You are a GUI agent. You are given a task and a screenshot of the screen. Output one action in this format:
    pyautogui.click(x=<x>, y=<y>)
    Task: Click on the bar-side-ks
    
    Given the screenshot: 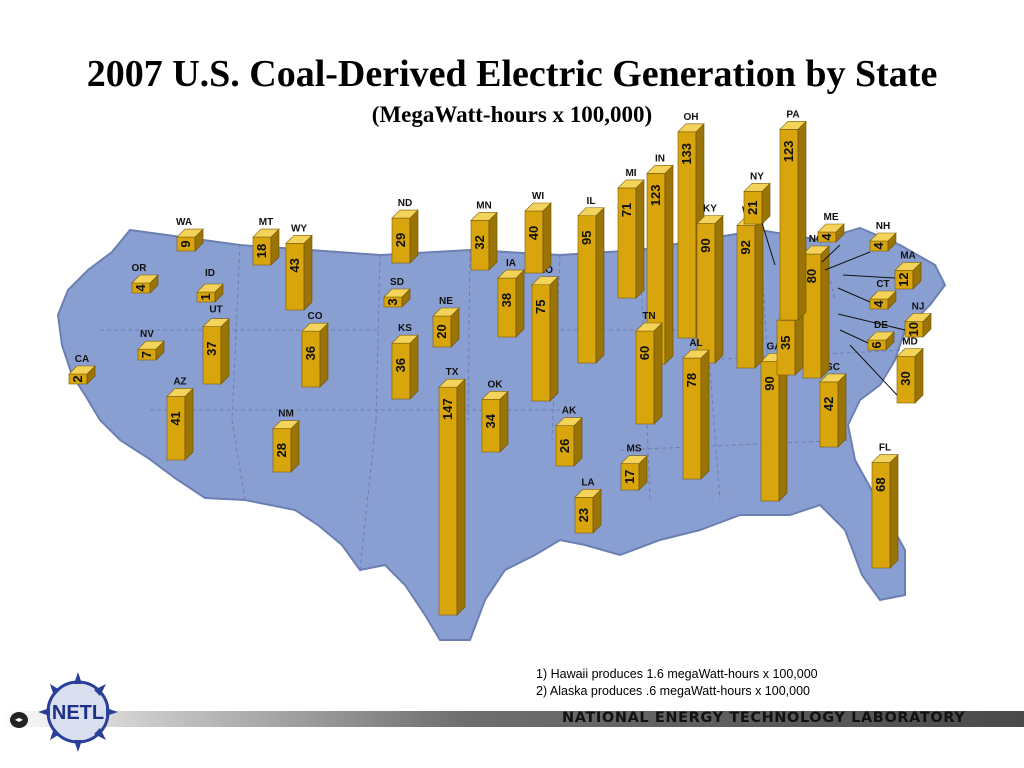 What is the action you would take?
    pyautogui.click(x=414, y=367)
    